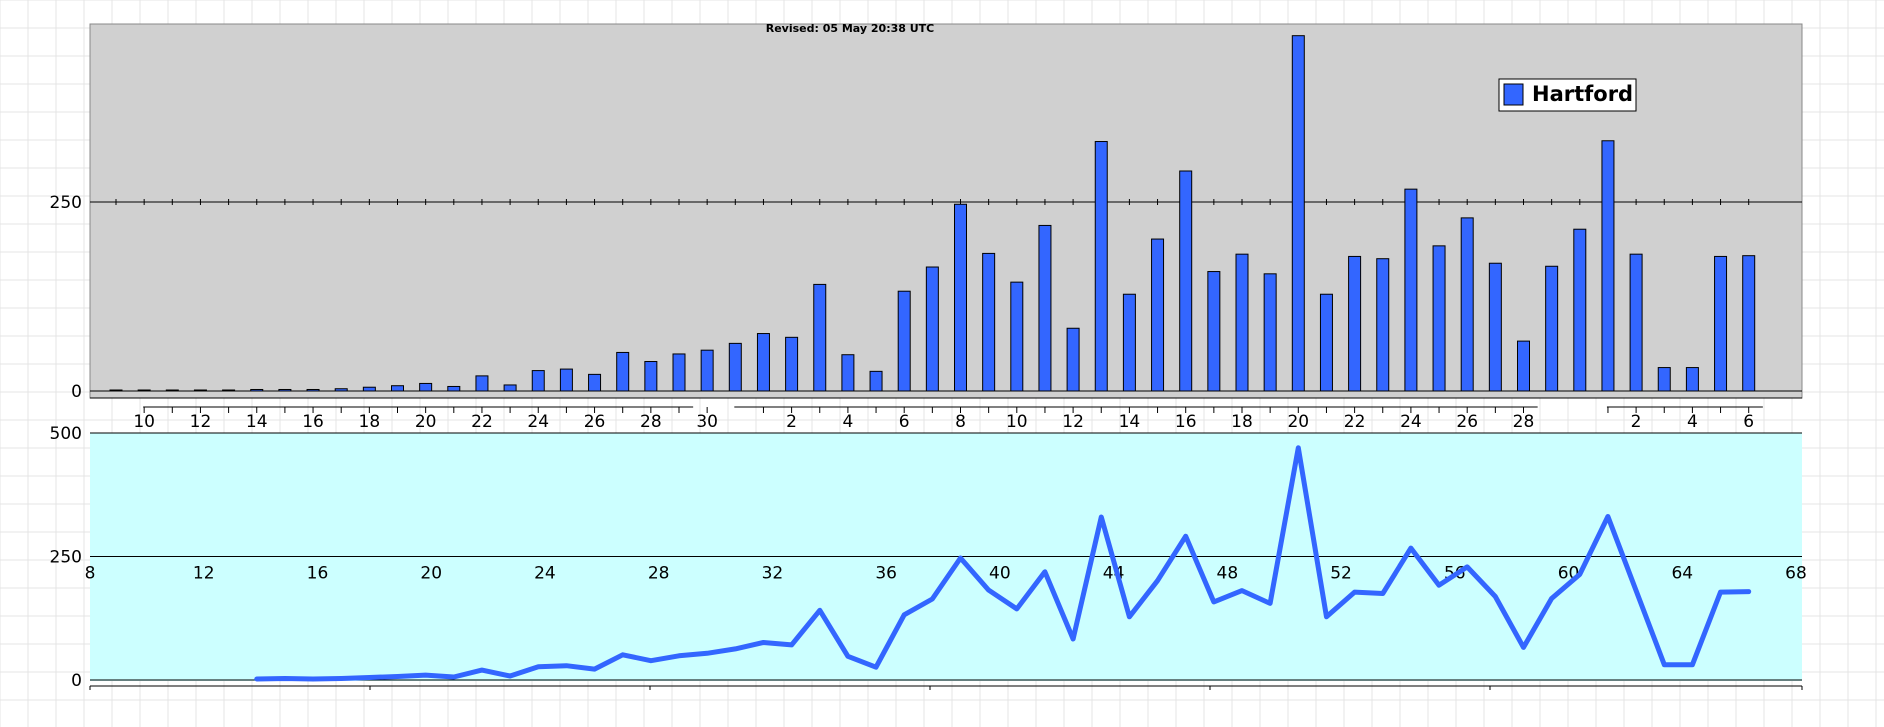  I want to click on x-tick-label: 48, so click(1228, 574).